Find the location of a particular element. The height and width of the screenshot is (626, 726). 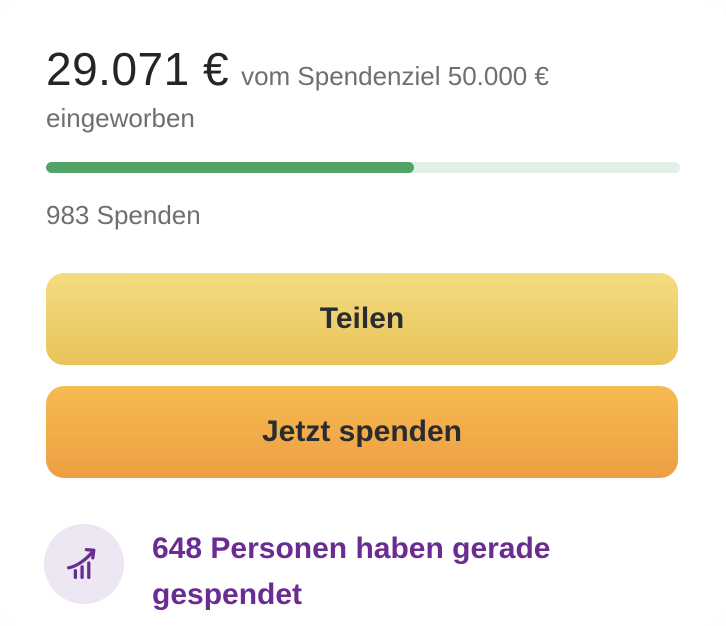

activity-icon-circle is located at coordinates (84, 563).